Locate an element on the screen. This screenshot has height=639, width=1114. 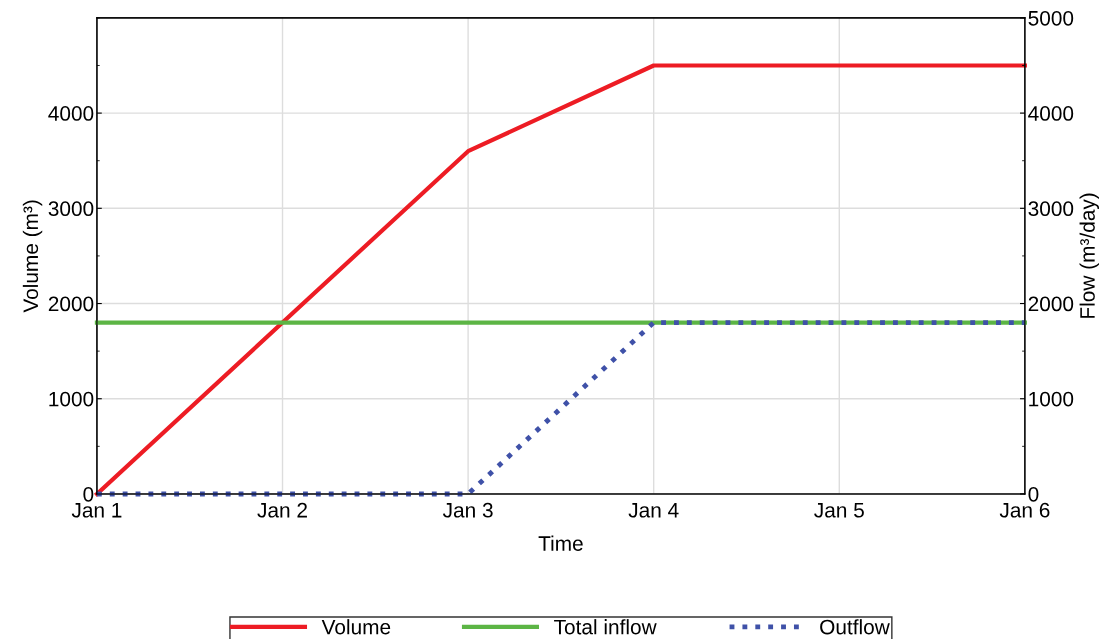
x-tick-label: Jan 1 is located at coordinates (96, 510).